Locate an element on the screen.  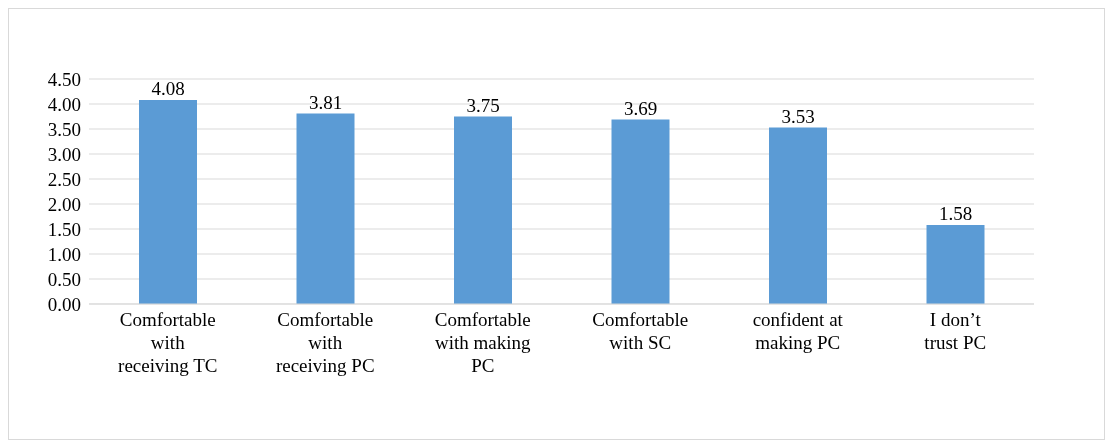
data-label: 3.69 is located at coordinates (640, 108).